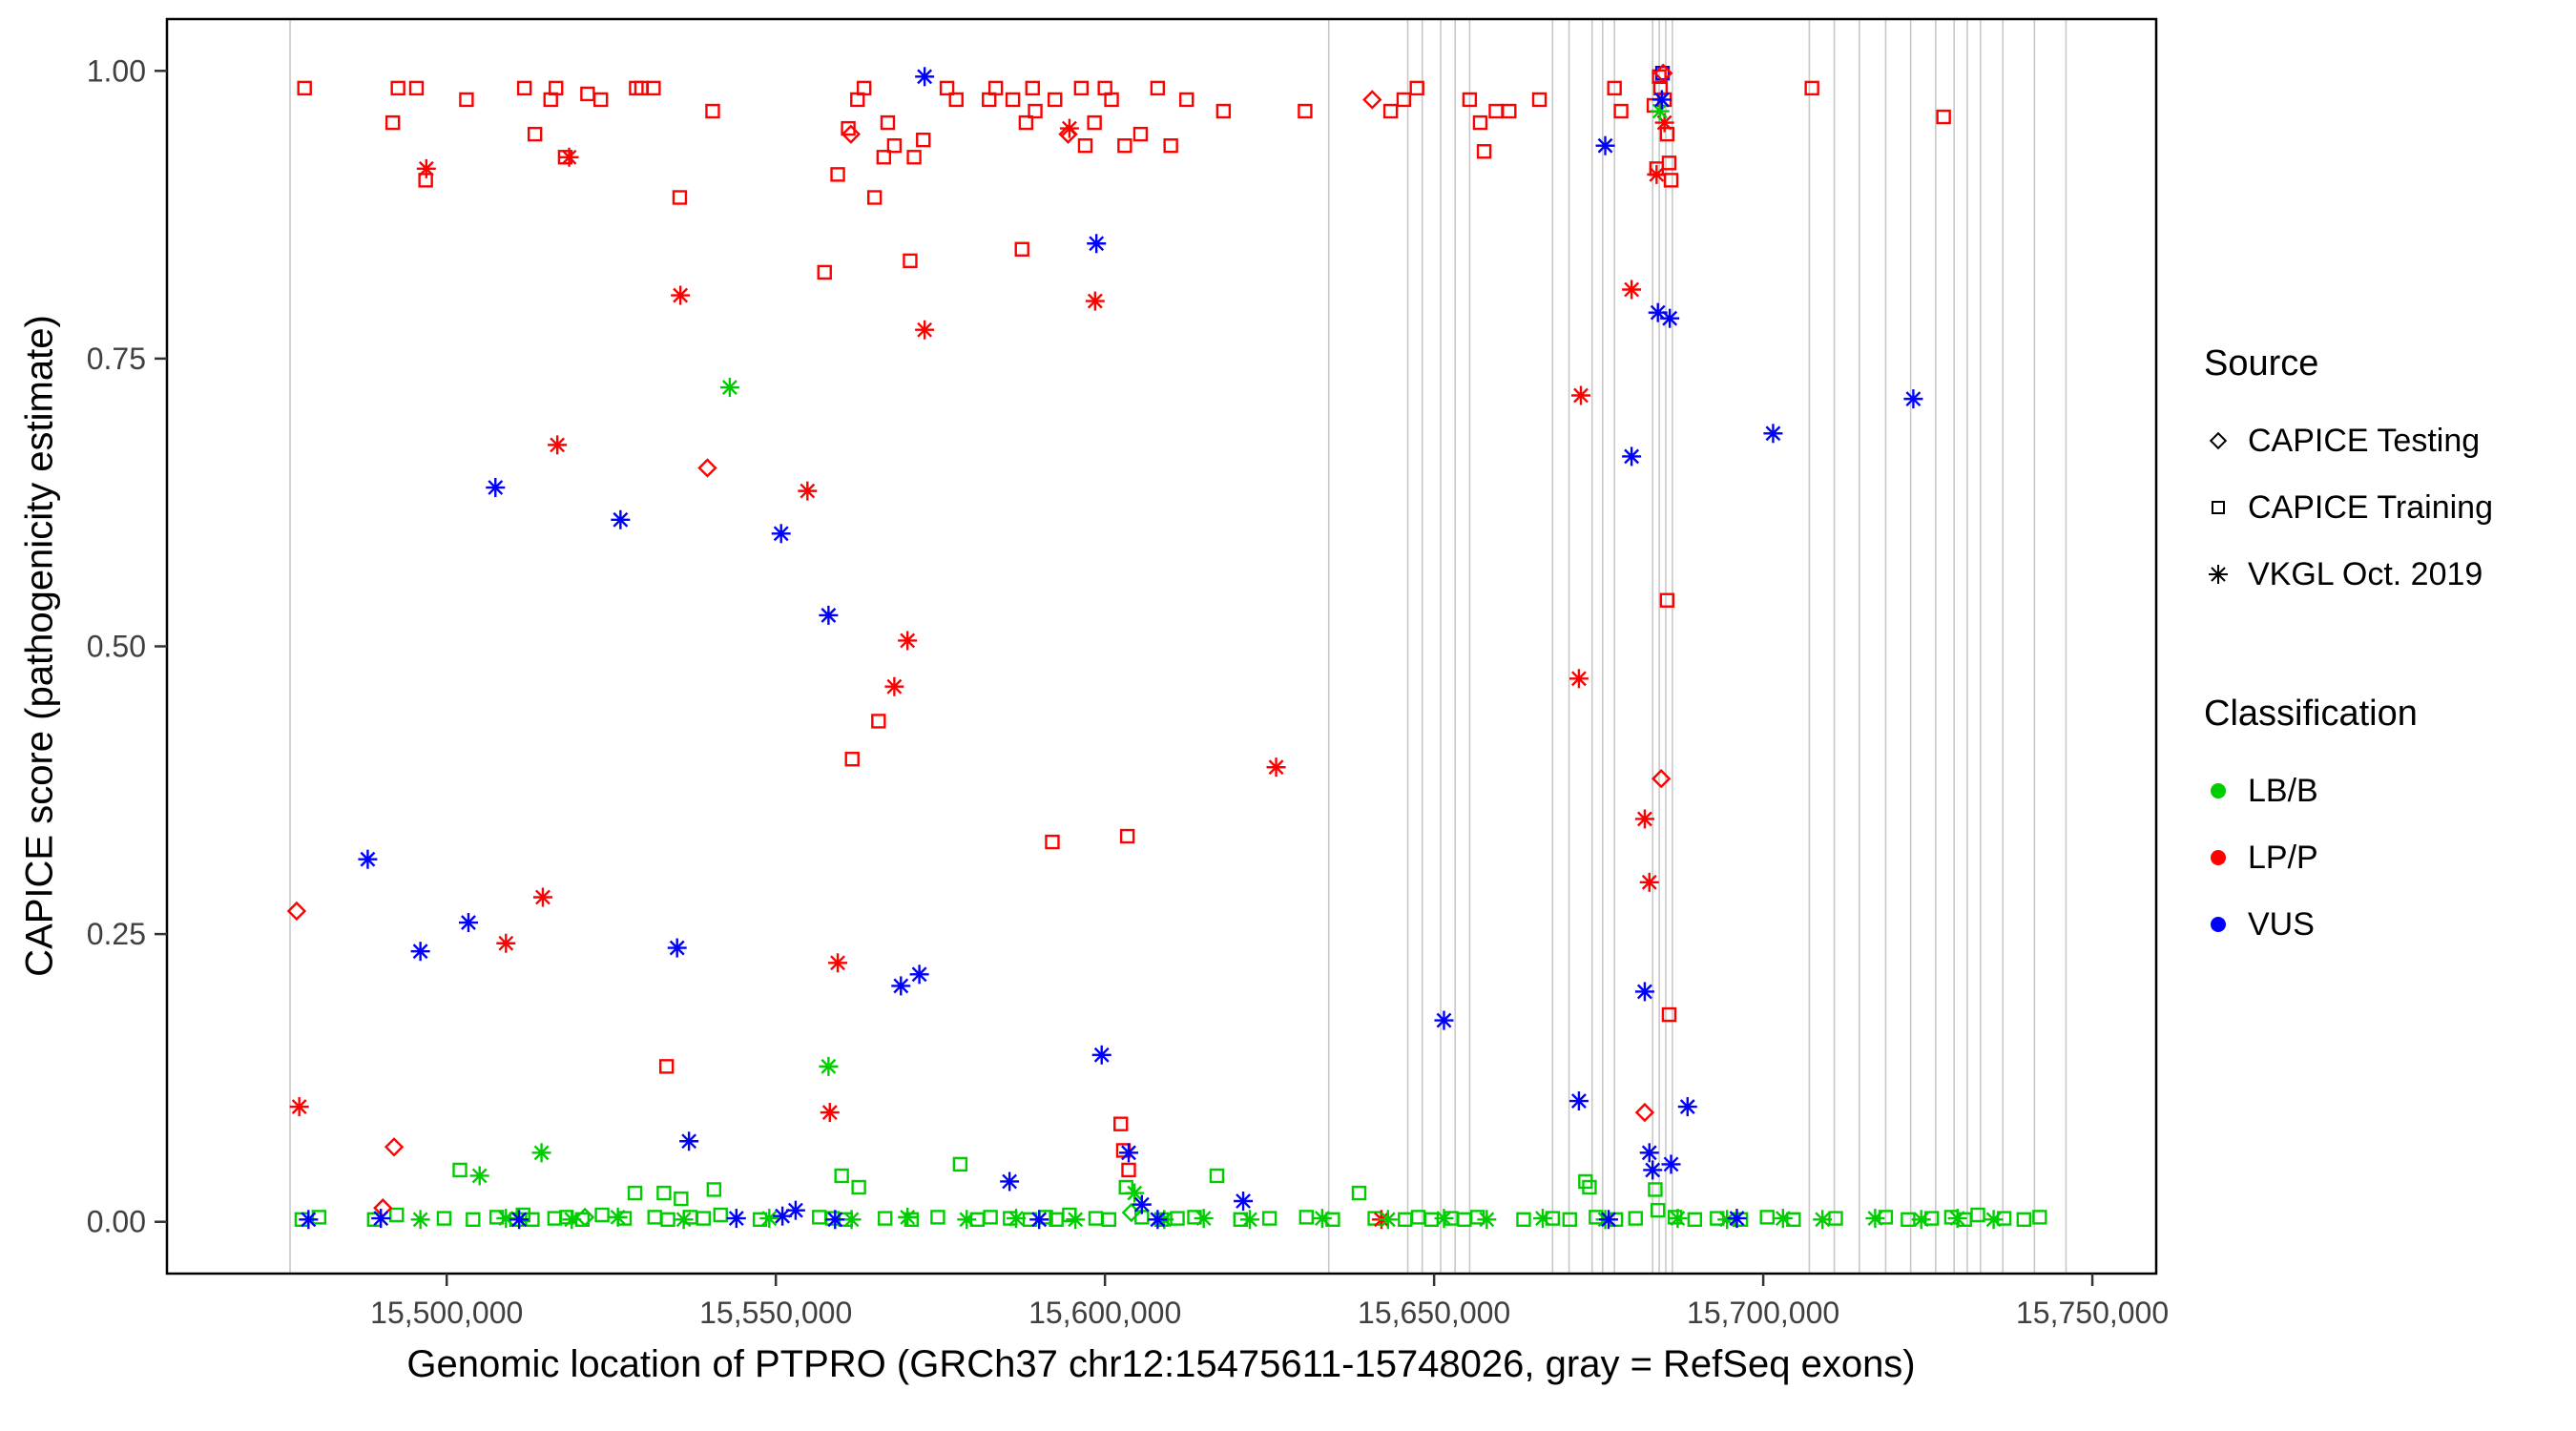  What do you see at coordinates (116, 647) in the screenshot?
I see `svg-text: 0.50` at bounding box center [116, 647].